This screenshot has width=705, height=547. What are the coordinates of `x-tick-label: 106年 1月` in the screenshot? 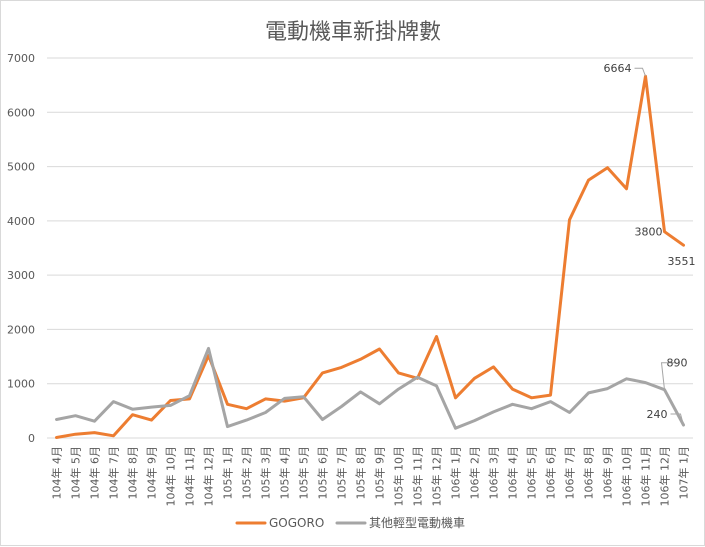 It's located at (456, 473).